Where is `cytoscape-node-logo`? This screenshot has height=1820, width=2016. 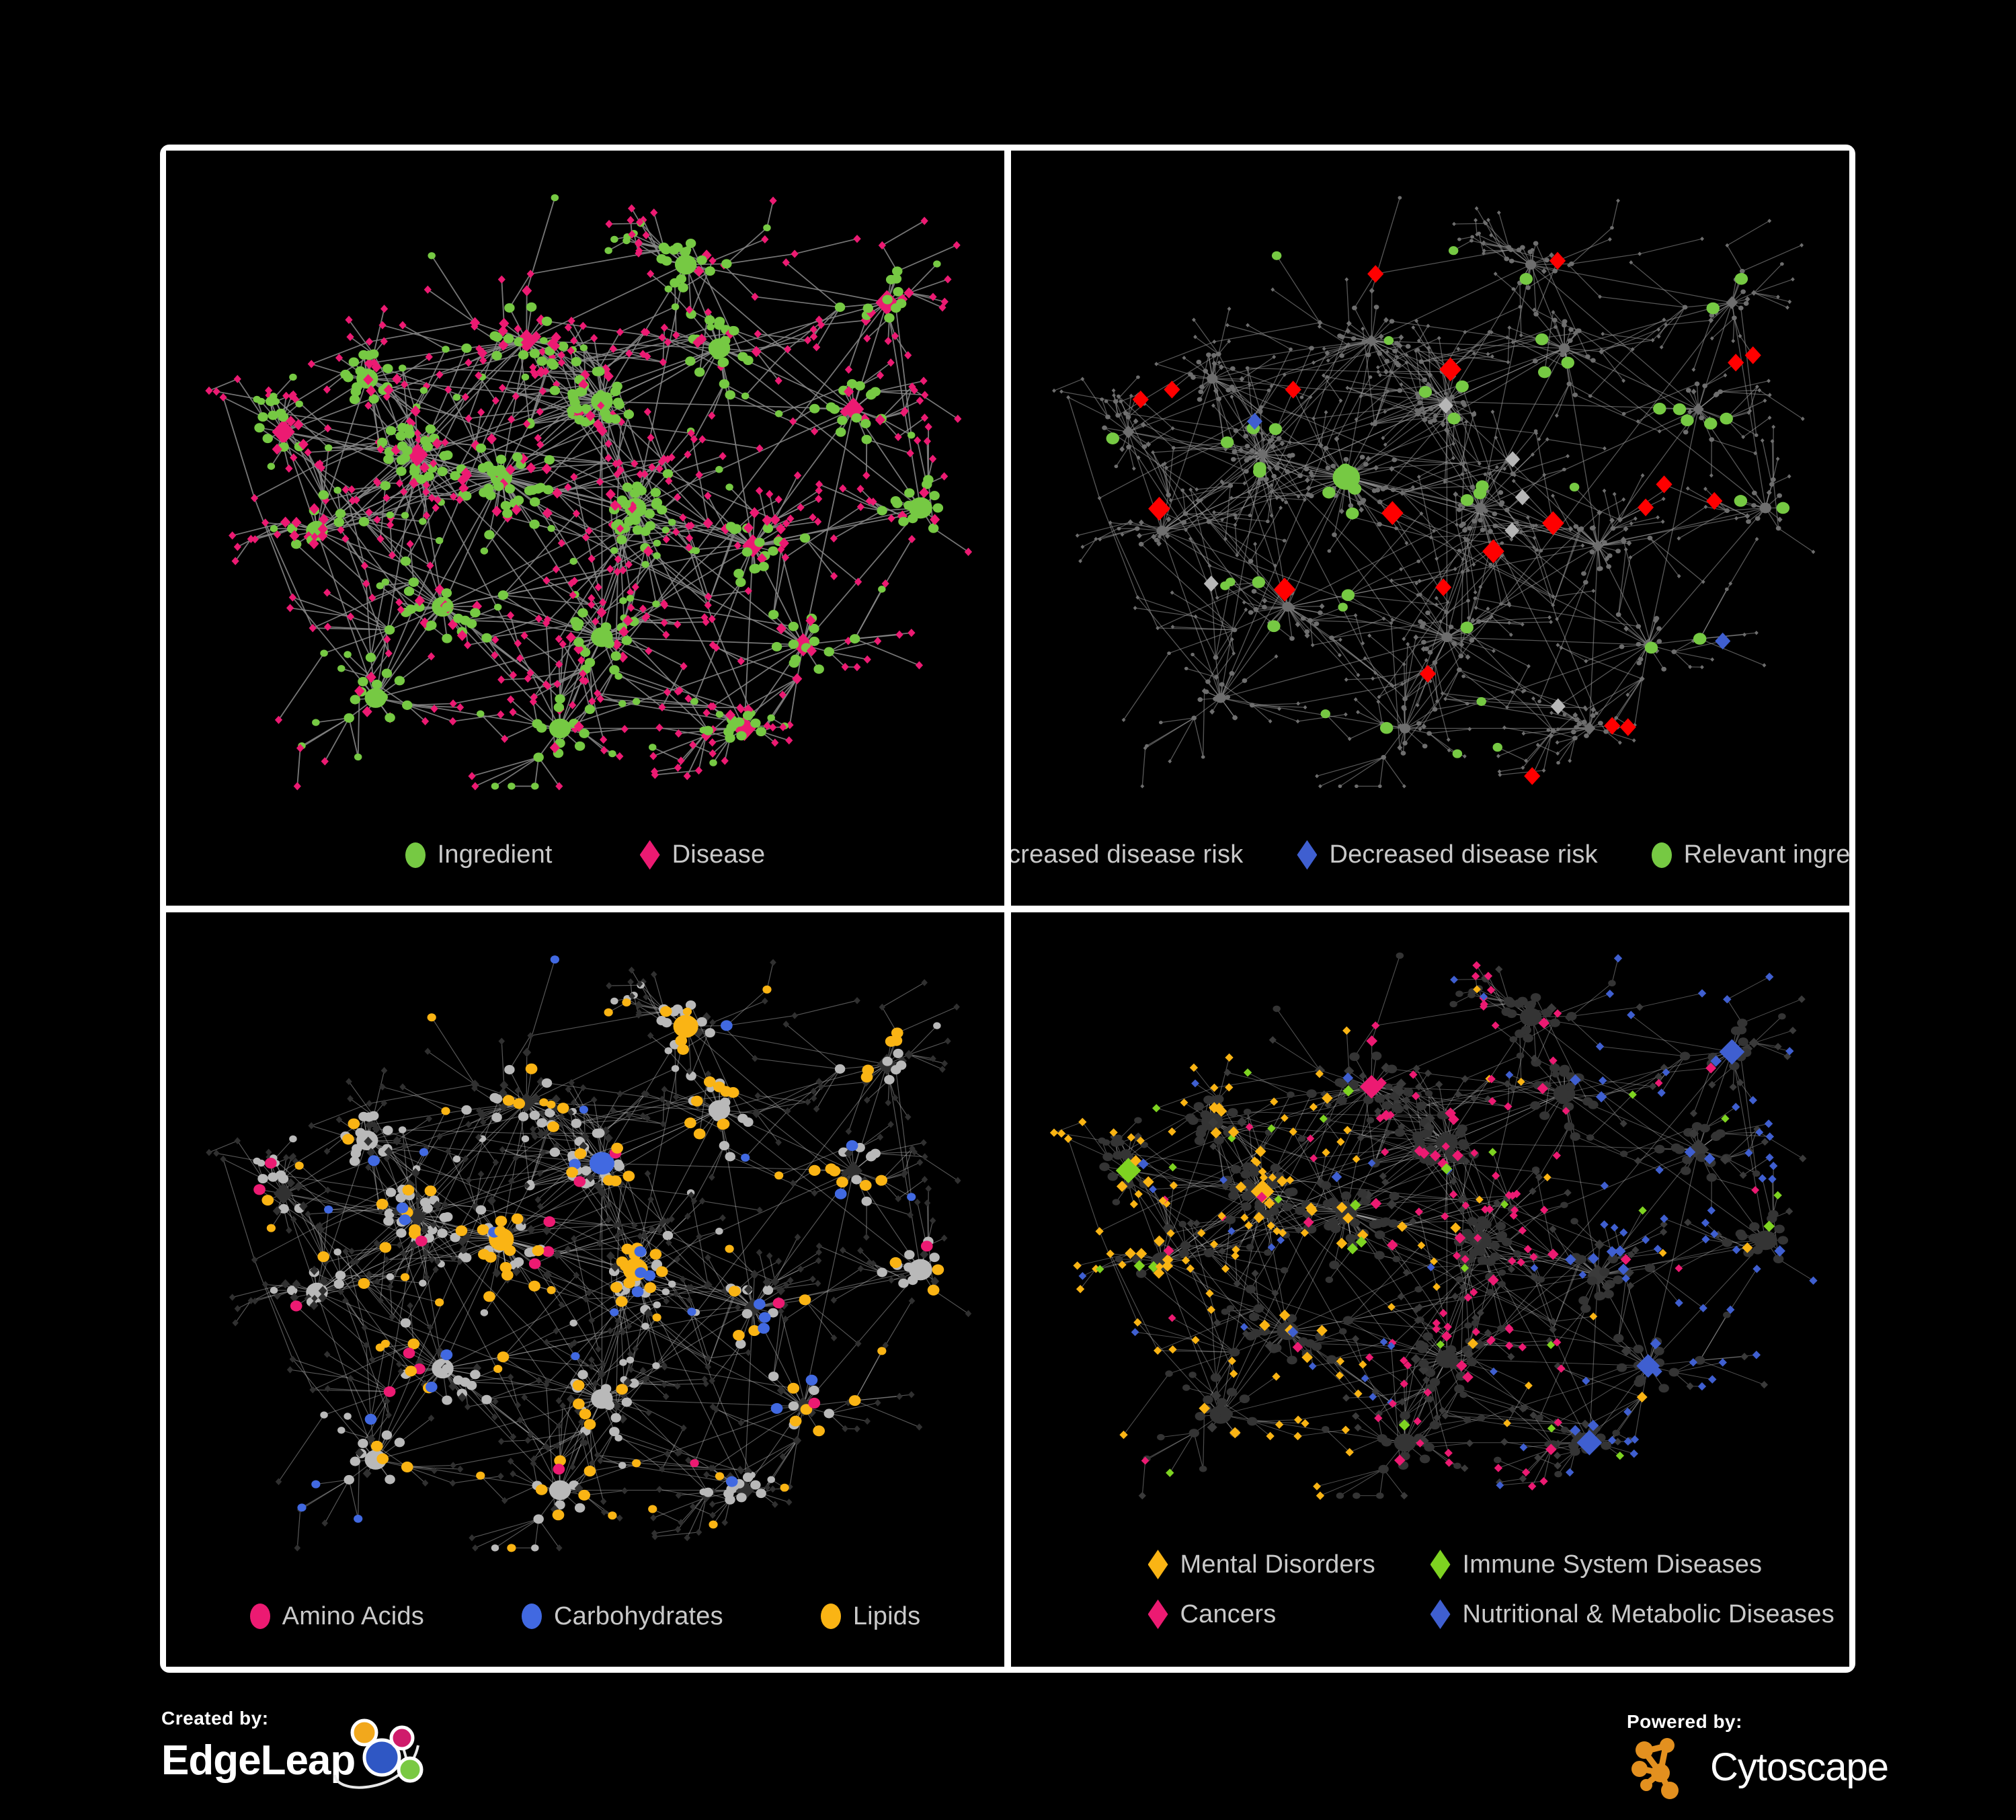 cytoscape-node-logo is located at coordinates (1655, 1768).